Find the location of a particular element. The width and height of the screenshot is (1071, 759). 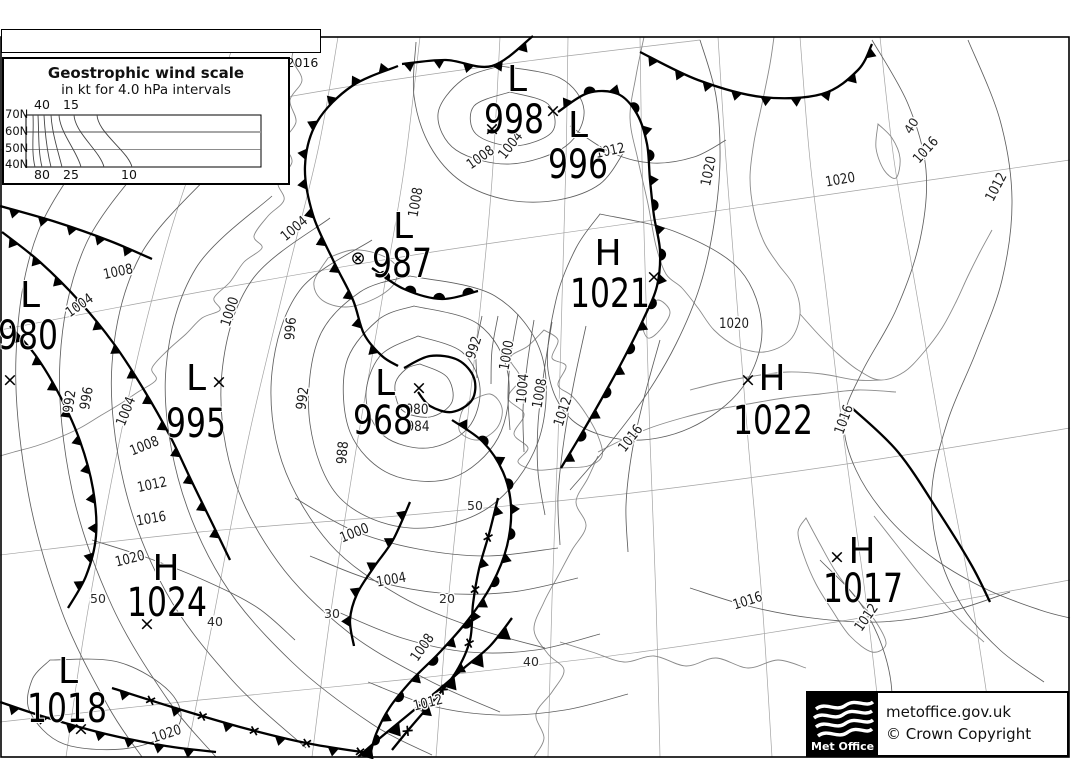

met-office-waves-icon is located at coordinates (843, 724).